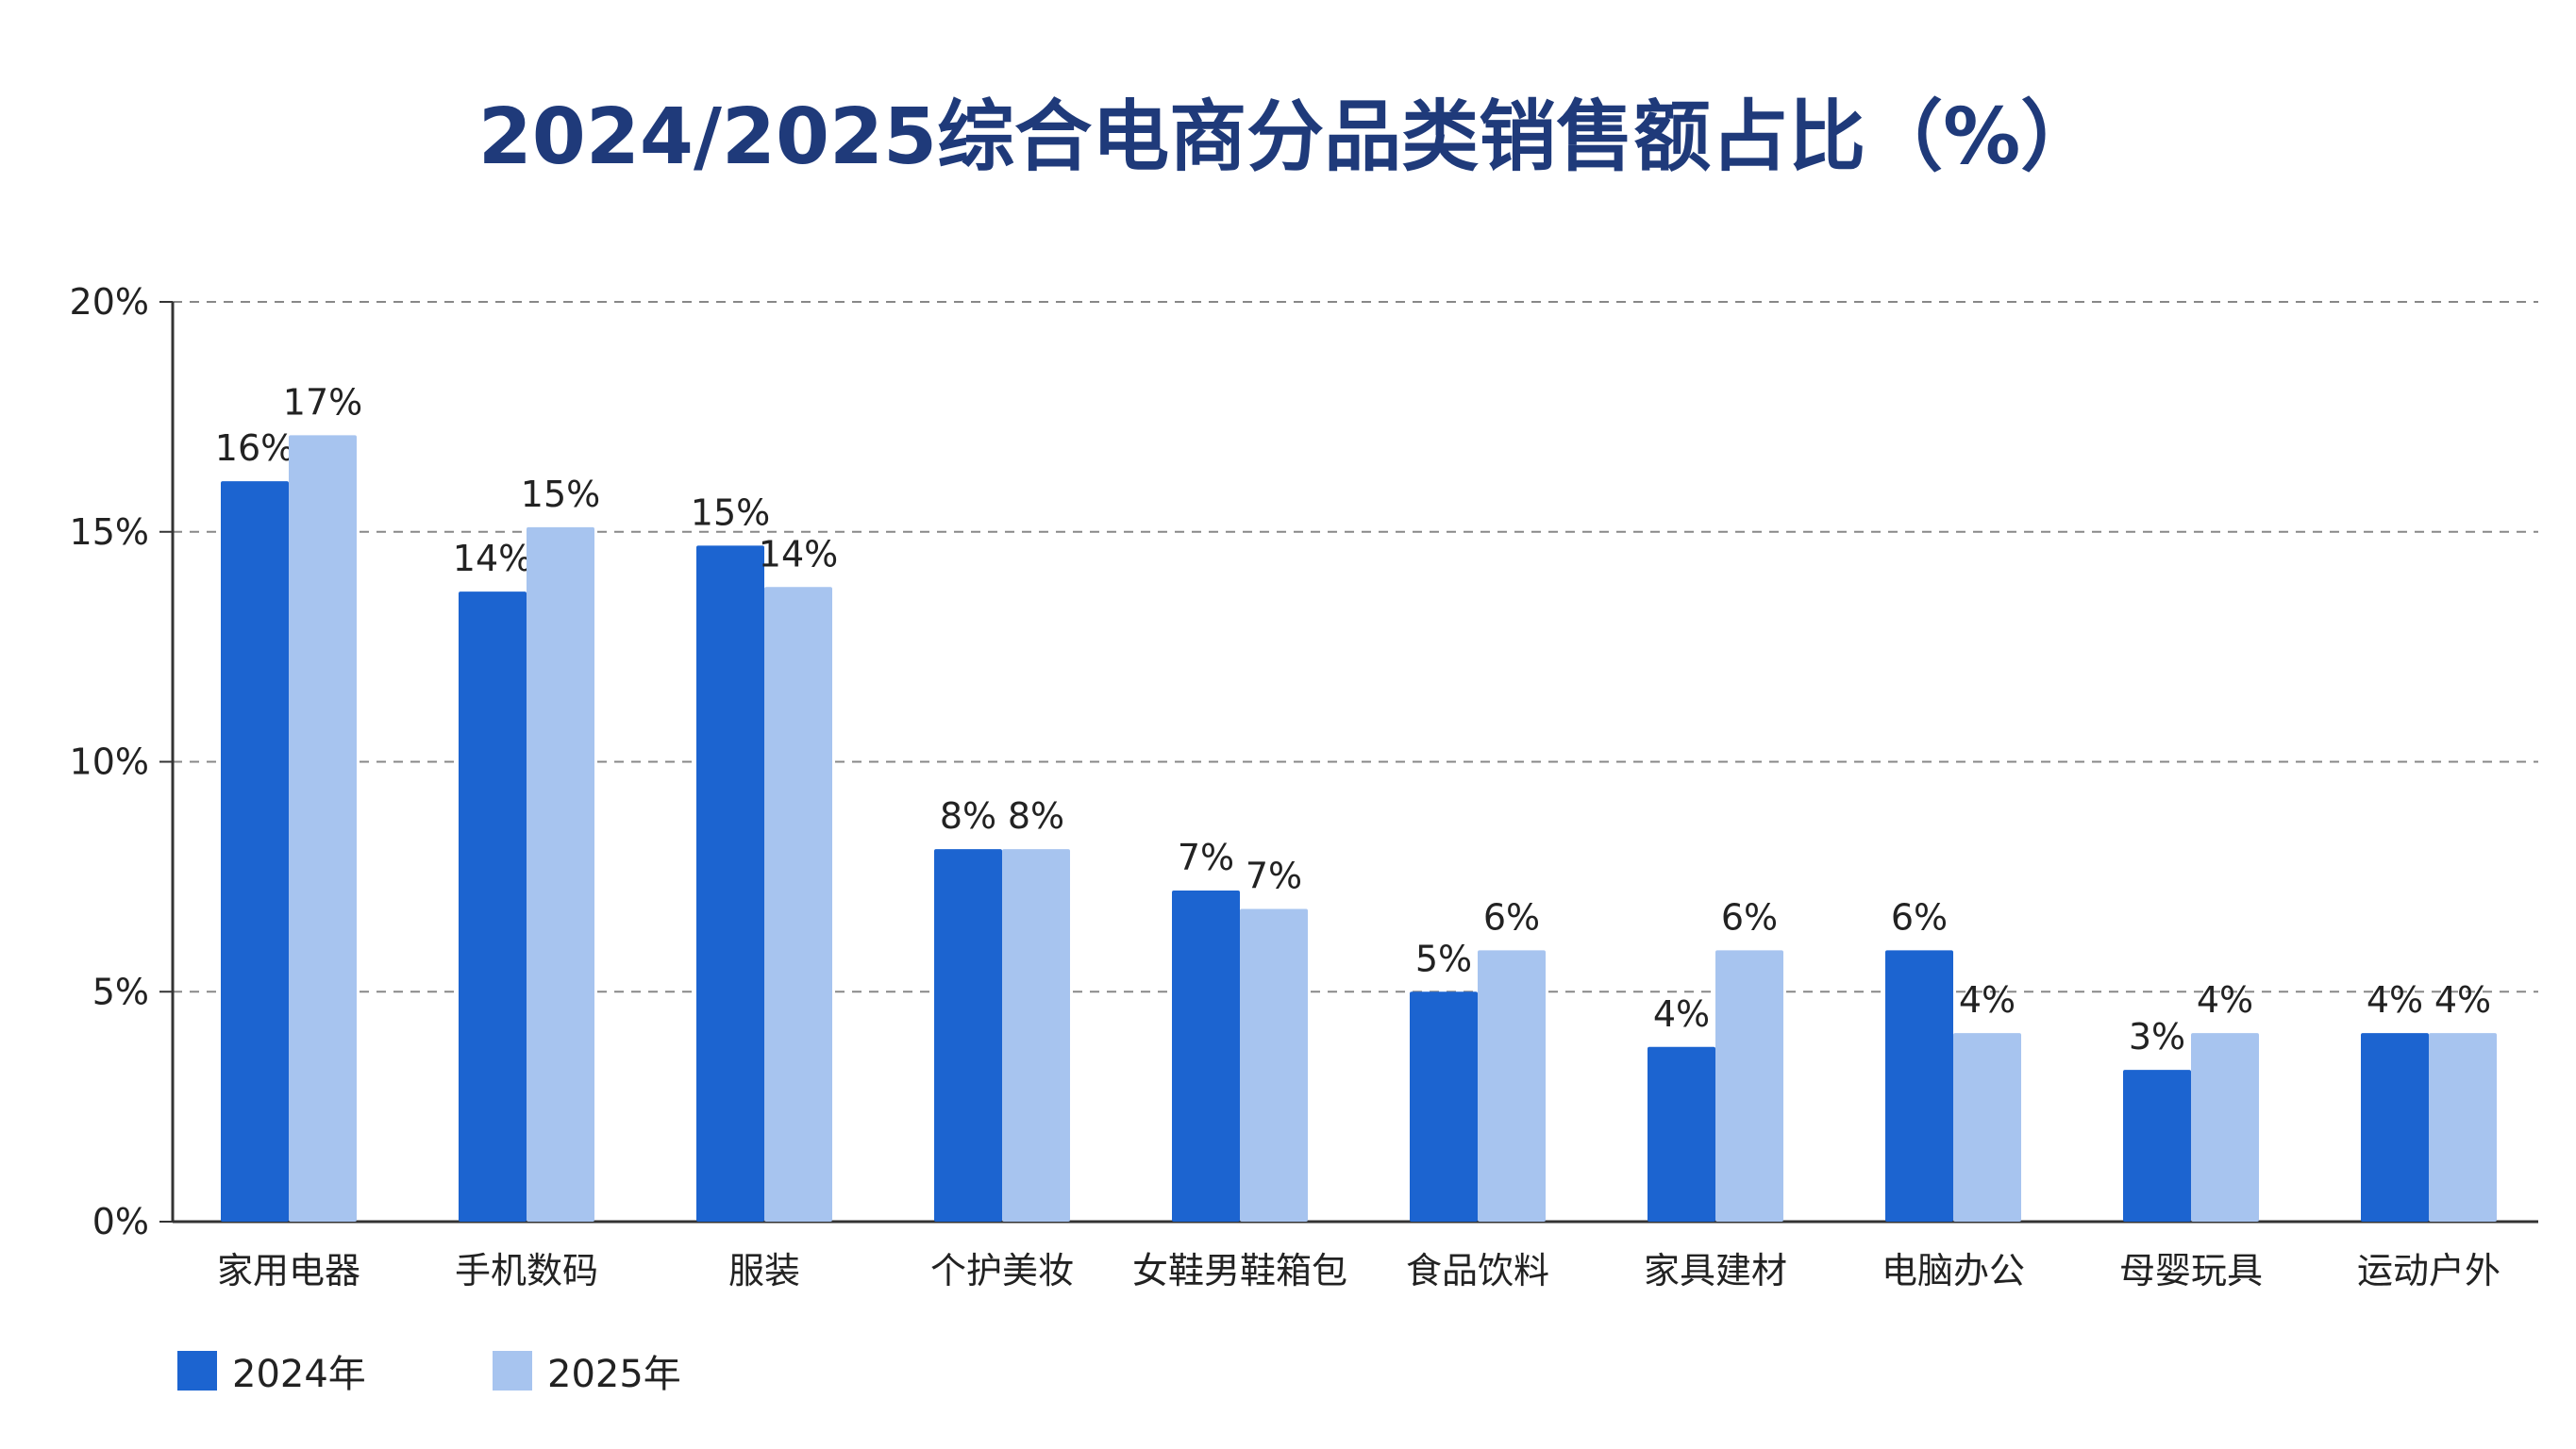  Describe the element at coordinates (512, 1371) in the screenshot. I see `legend-swatch-2025` at that location.